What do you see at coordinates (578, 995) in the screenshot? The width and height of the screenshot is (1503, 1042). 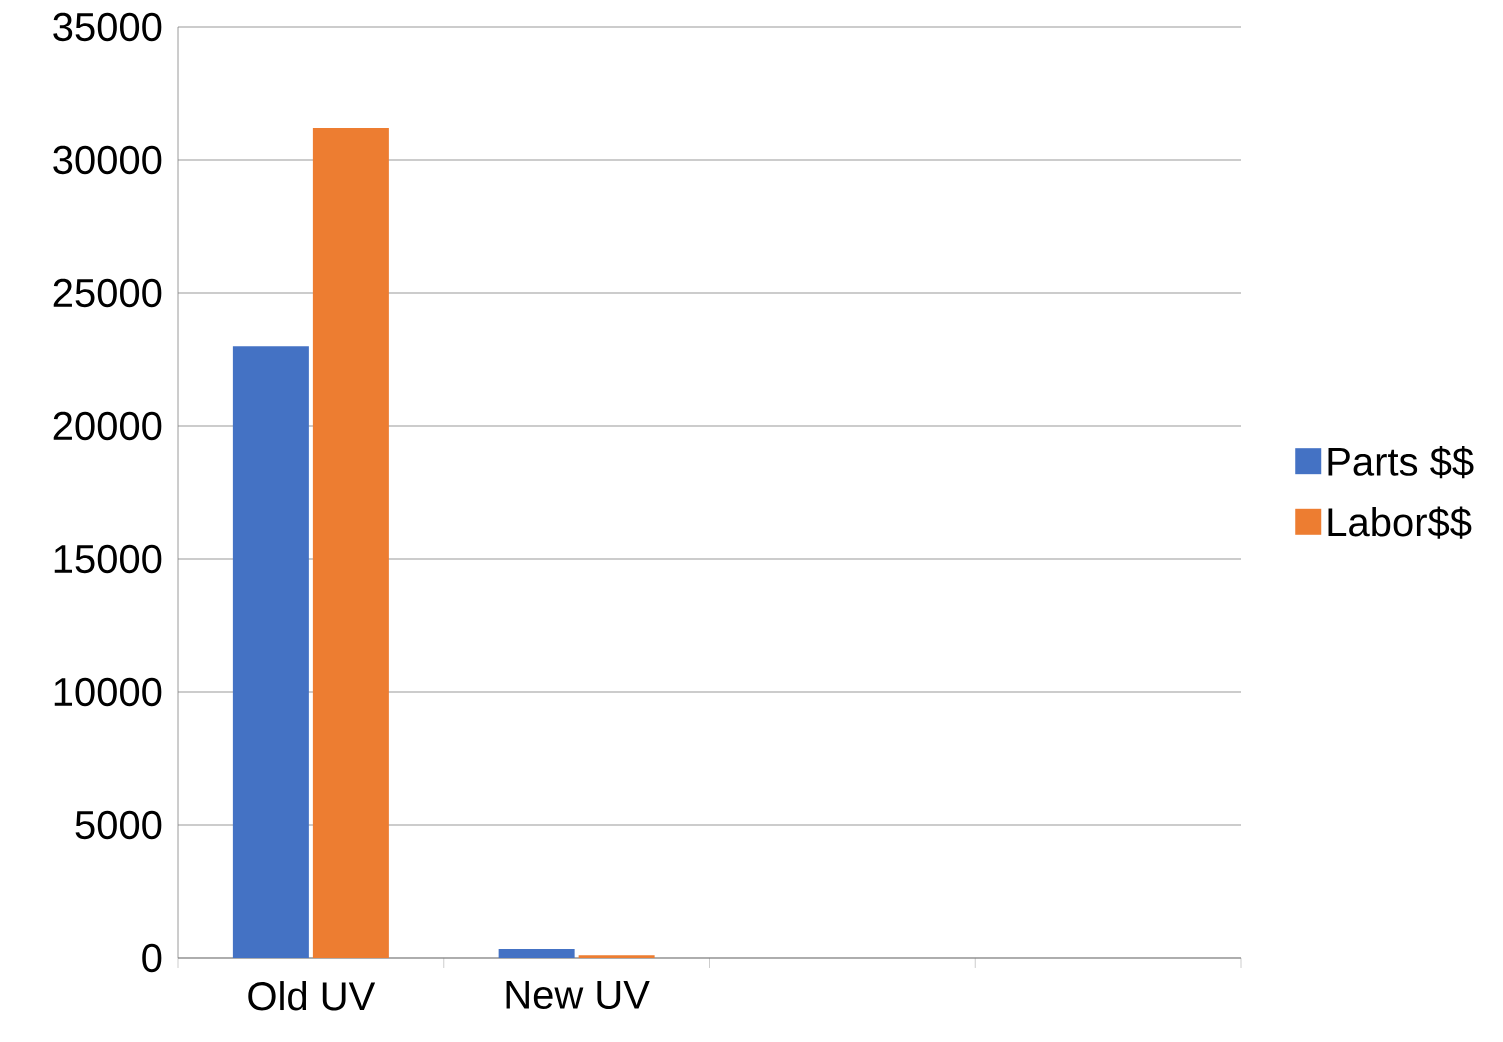 I see `x-tick-label: New UV` at bounding box center [578, 995].